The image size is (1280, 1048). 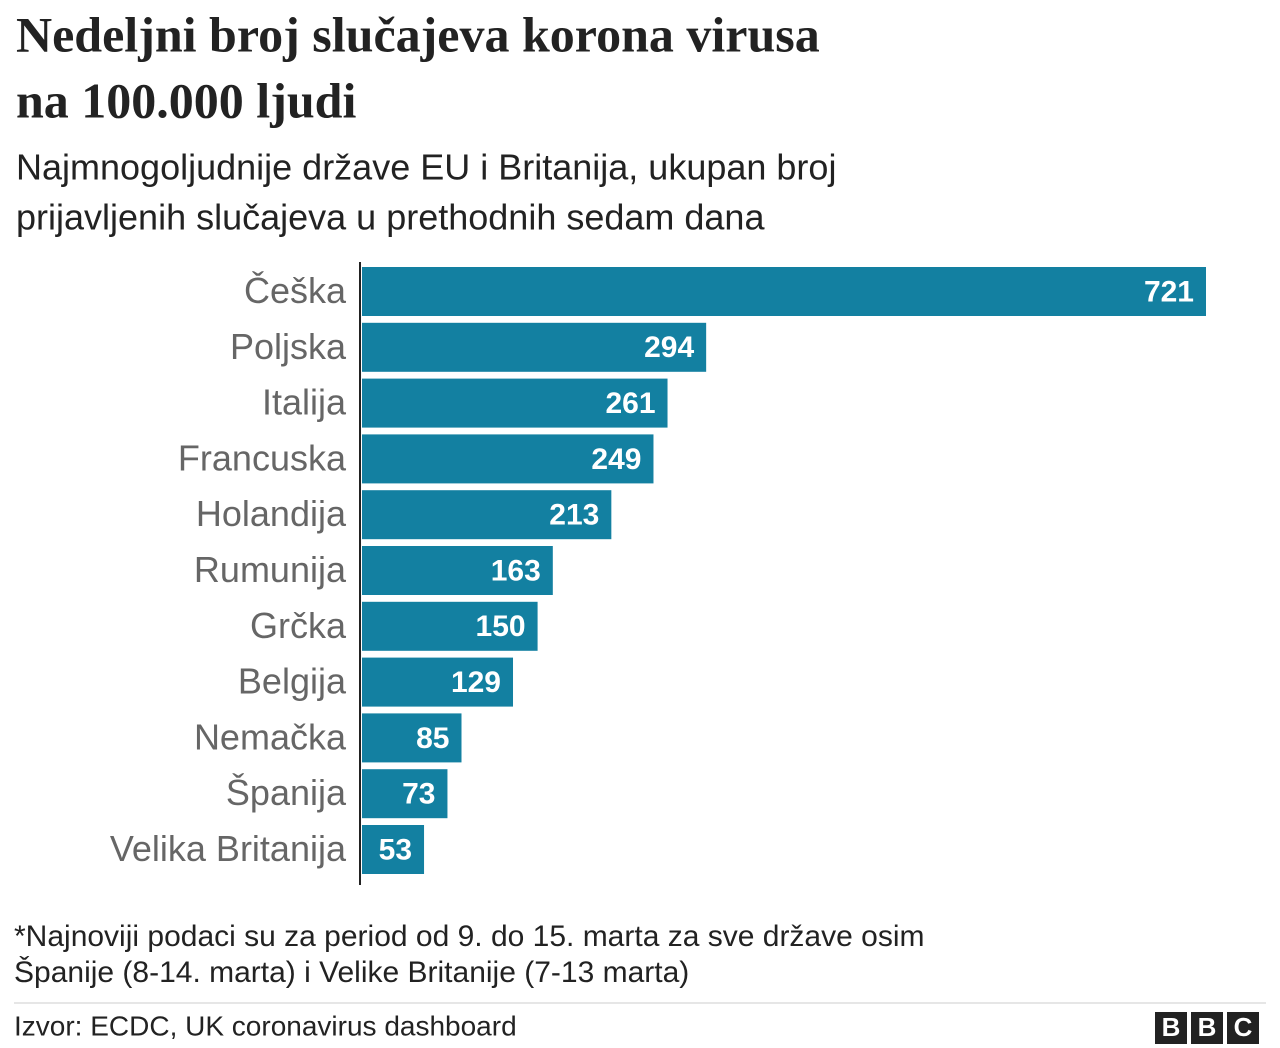 I want to click on value-label: 150, so click(x=501, y=626).